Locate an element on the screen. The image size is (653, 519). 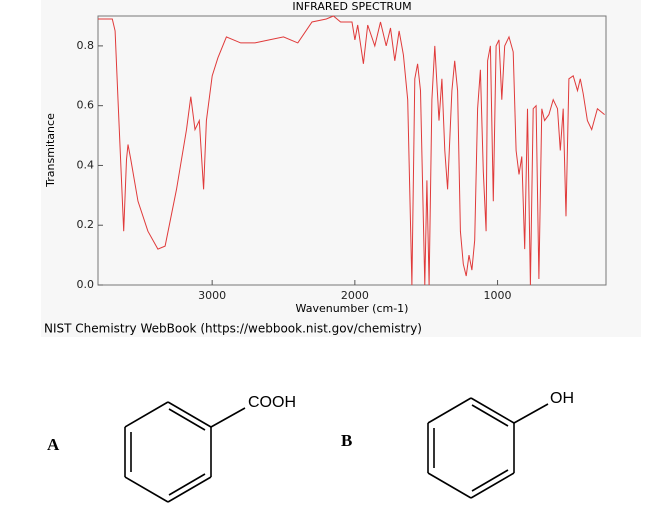
substituent: OH is located at coordinates (562, 398).